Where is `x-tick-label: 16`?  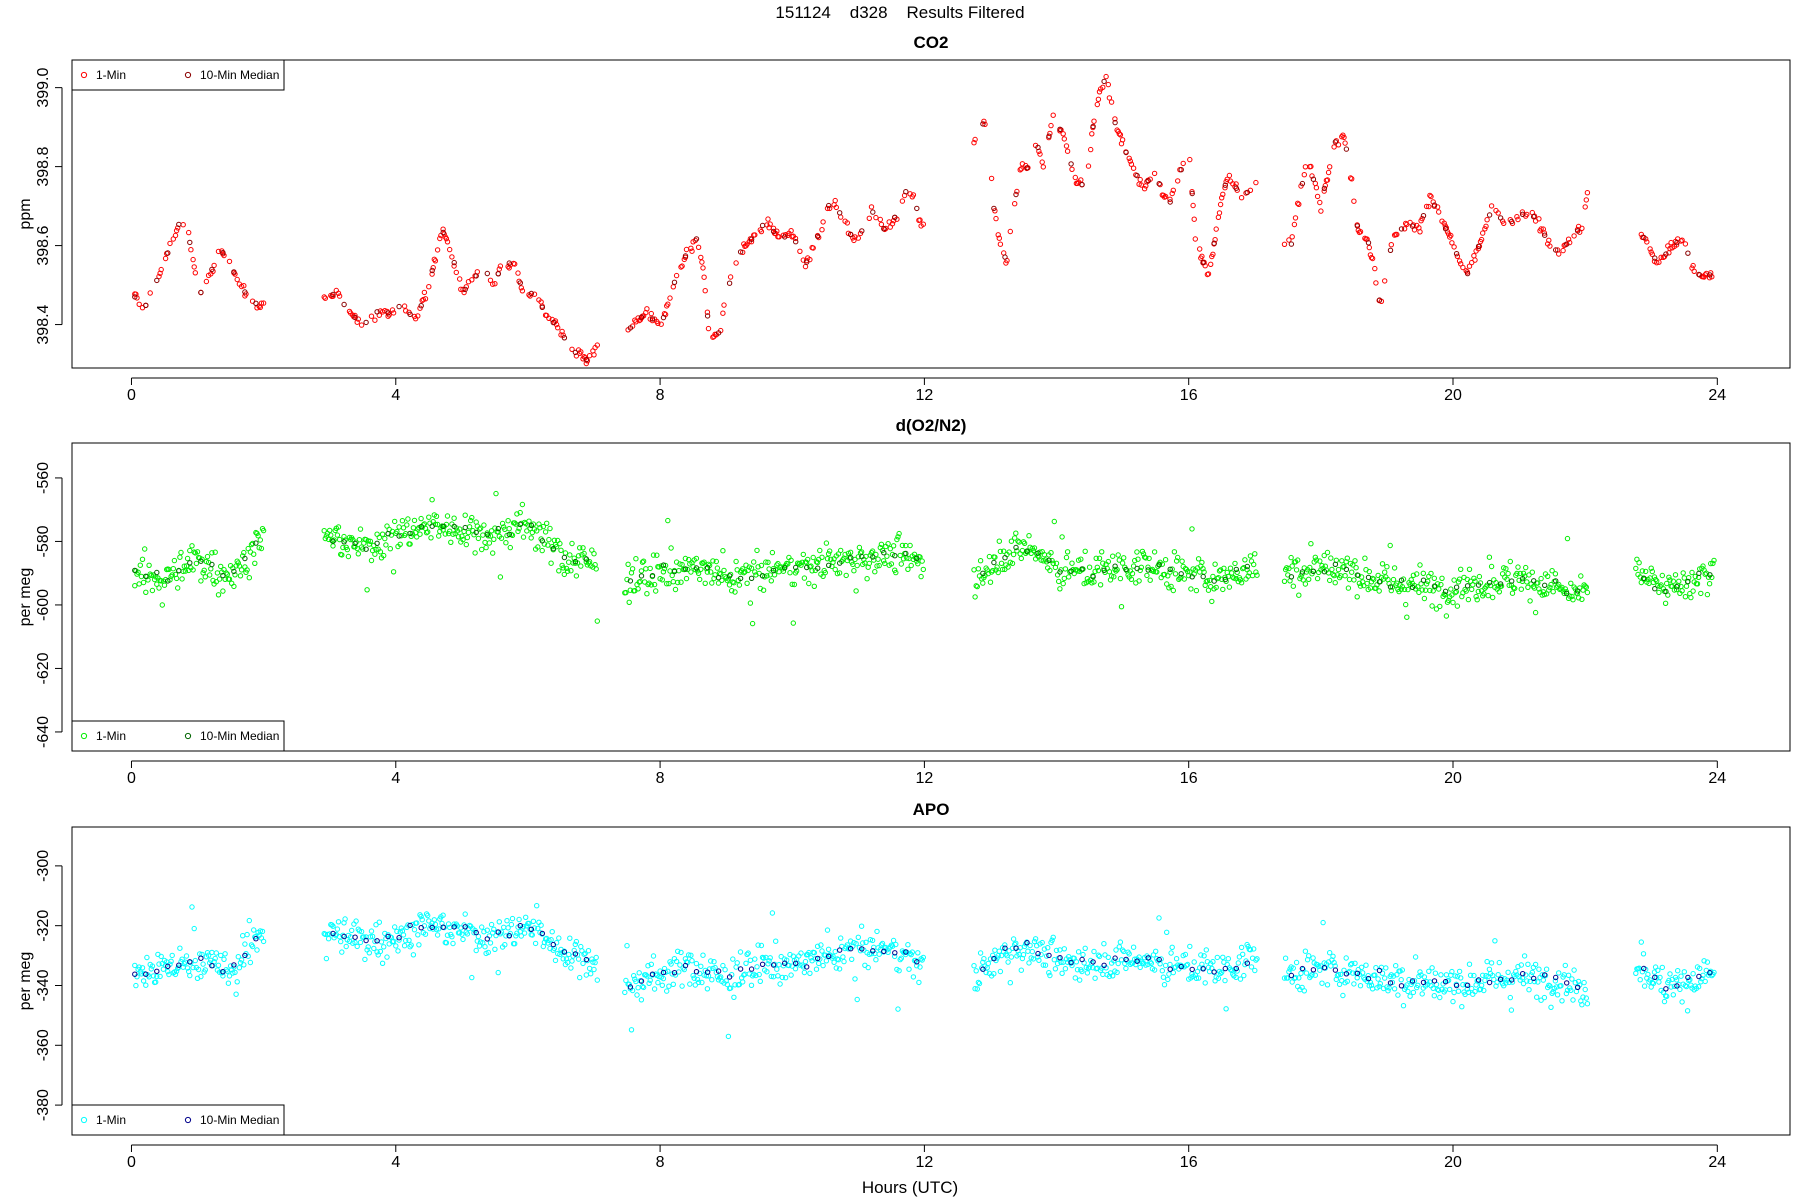
x-tick-label: 16 is located at coordinates (1189, 778).